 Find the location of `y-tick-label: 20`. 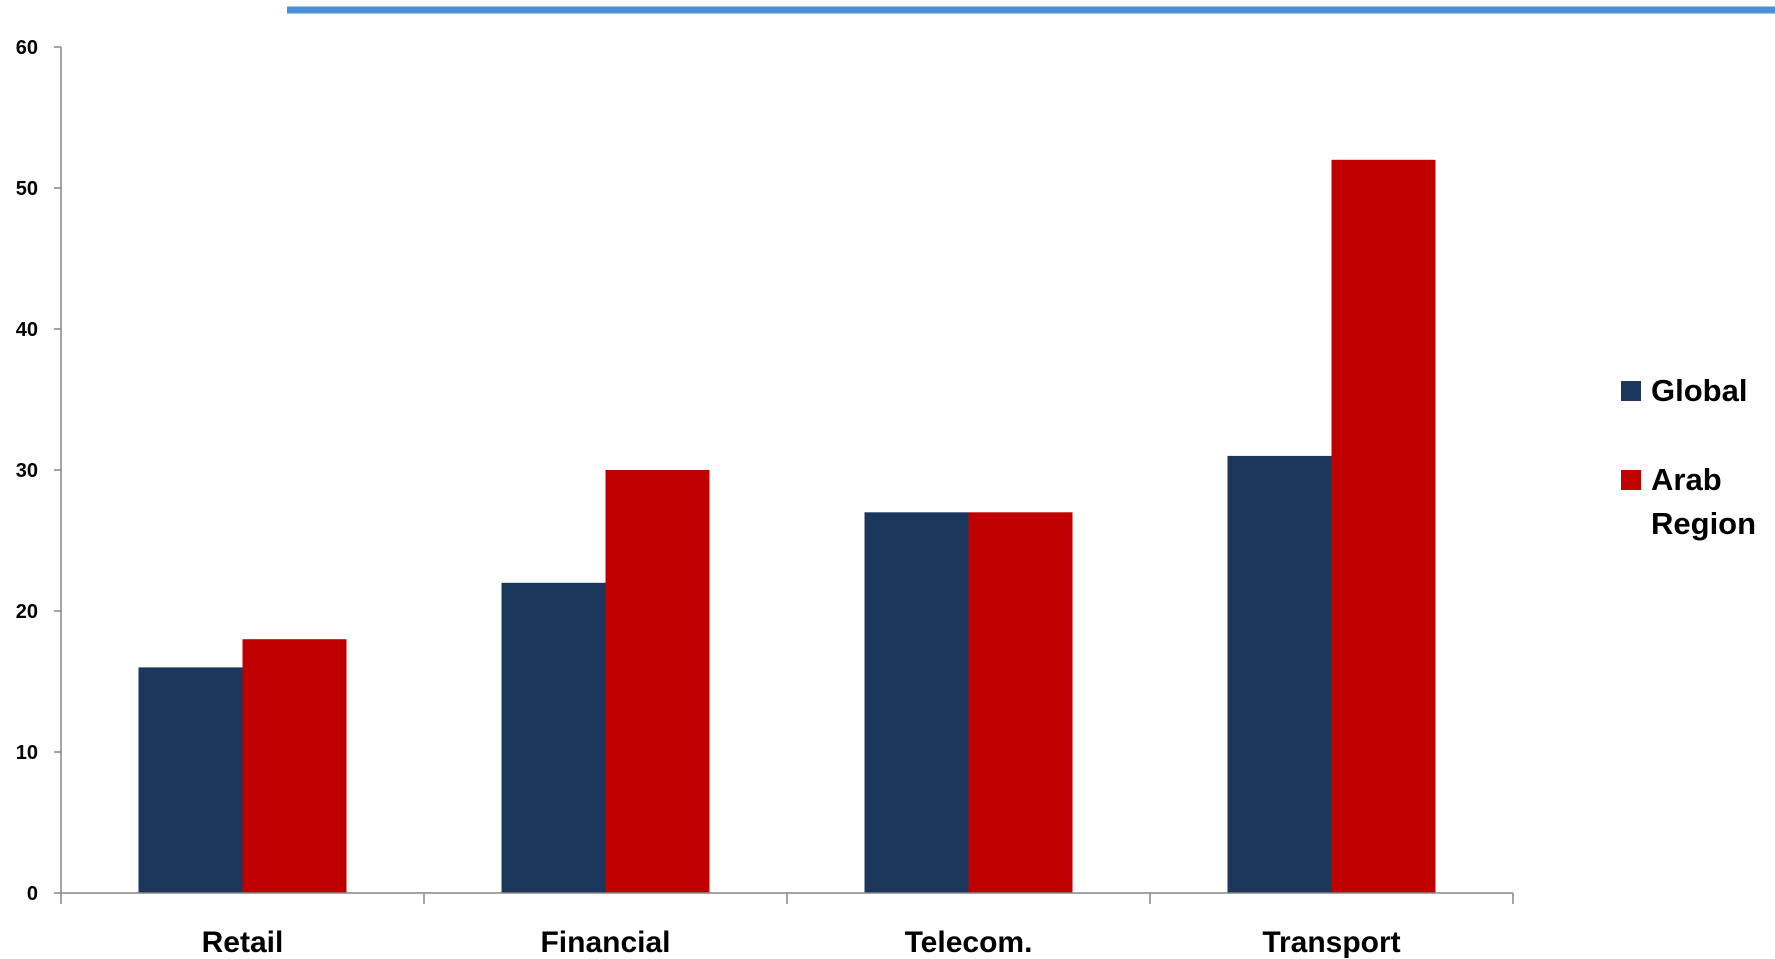

y-tick-label: 20 is located at coordinates (27, 612).